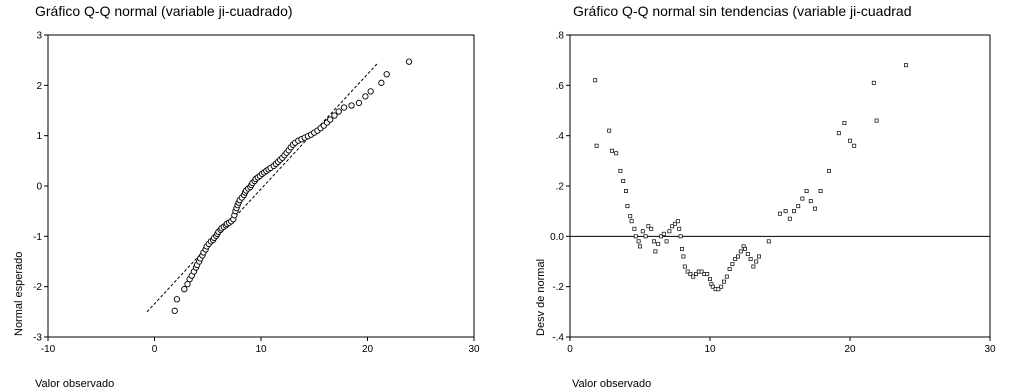  What do you see at coordinates (39, 136) in the screenshot?
I see `y-tick-label: 1` at bounding box center [39, 136].